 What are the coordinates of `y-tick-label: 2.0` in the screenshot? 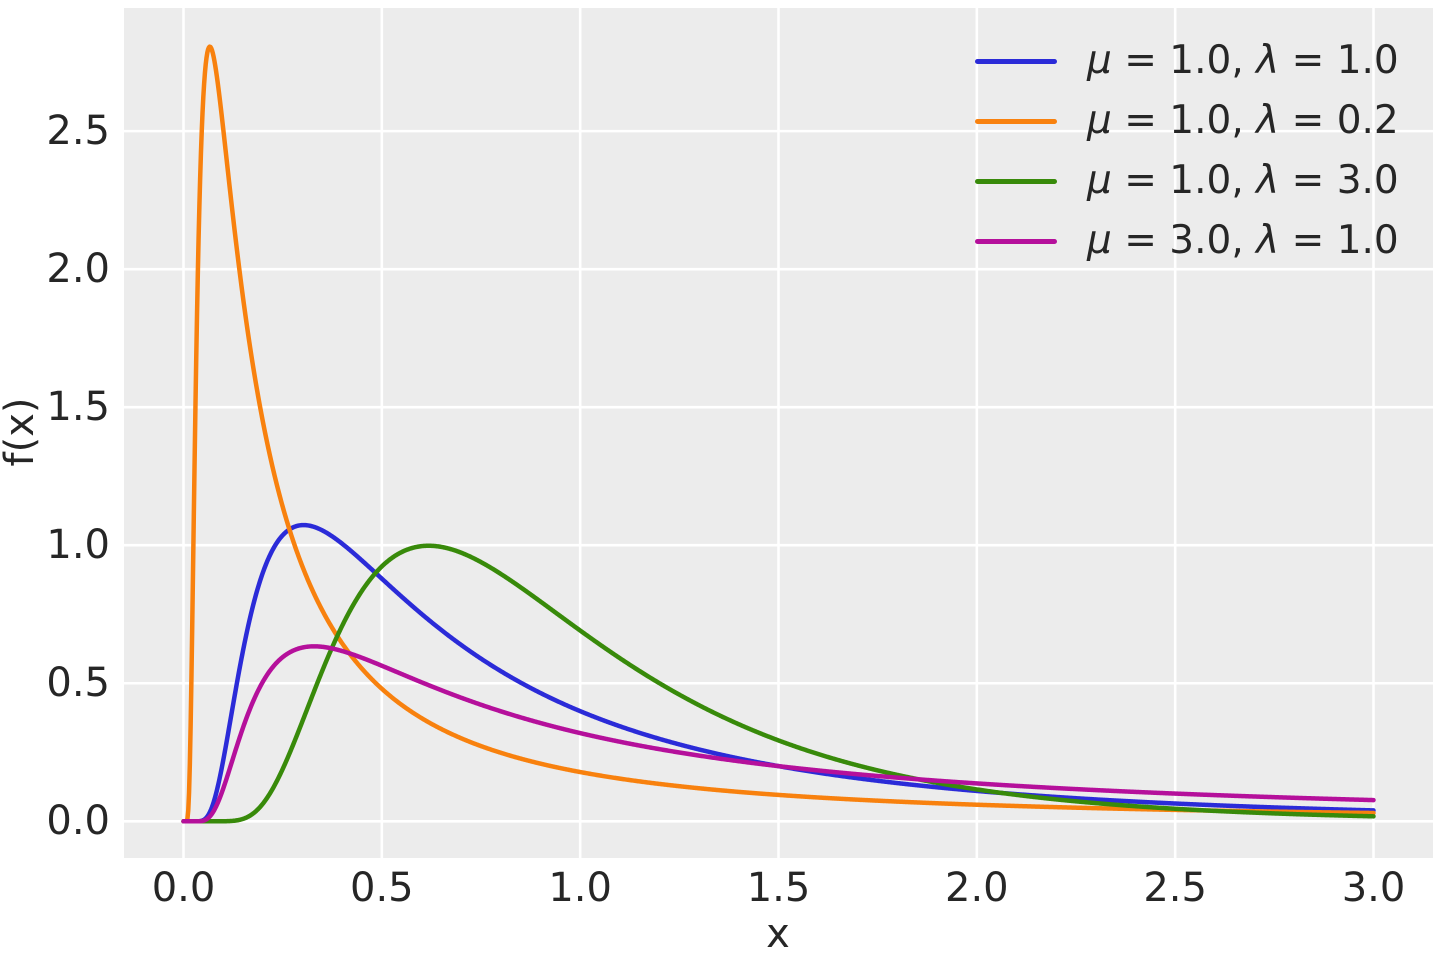 It's located at (78, 269).